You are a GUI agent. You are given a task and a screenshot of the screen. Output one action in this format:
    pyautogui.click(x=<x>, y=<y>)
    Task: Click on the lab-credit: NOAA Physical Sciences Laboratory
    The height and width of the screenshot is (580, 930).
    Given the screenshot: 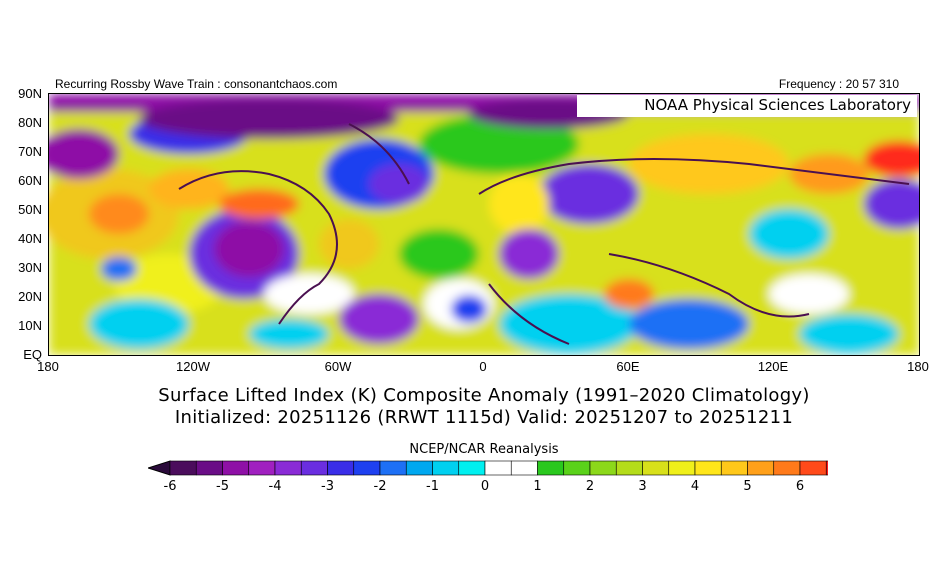 What is the action you would take?
    pyautogui.click(x=747, y=106)
    